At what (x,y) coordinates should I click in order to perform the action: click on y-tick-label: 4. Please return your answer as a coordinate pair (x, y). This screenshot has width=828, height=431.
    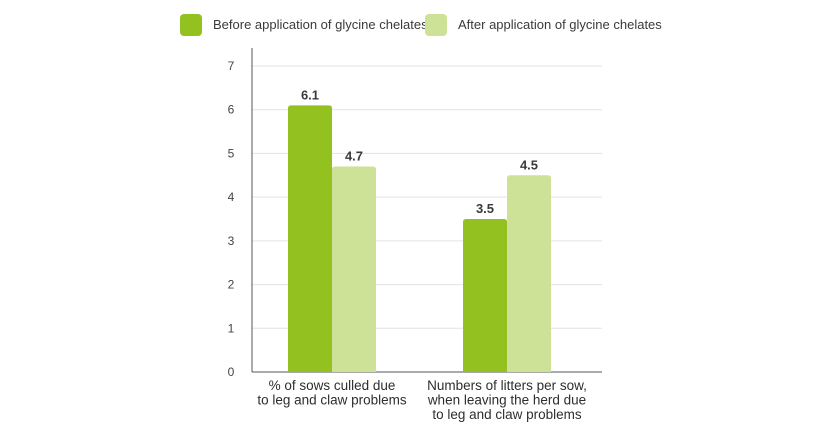
    Looking at the image, I should click on (231, 197).